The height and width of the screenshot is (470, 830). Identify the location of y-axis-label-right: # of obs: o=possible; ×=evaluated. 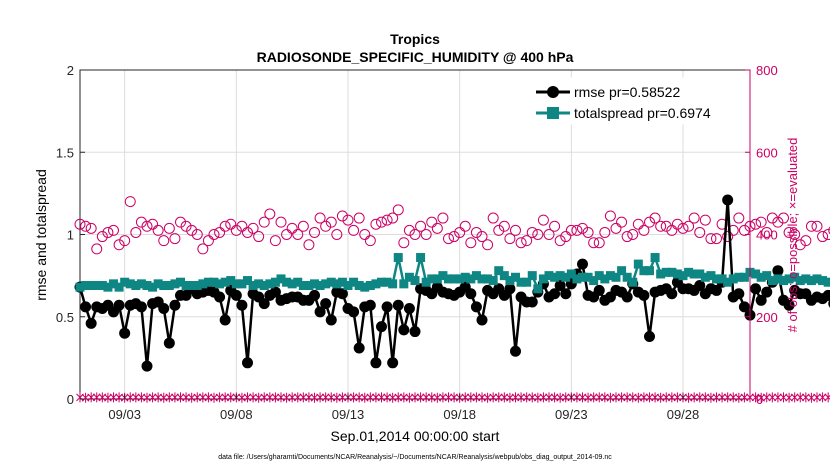
(792, 235).